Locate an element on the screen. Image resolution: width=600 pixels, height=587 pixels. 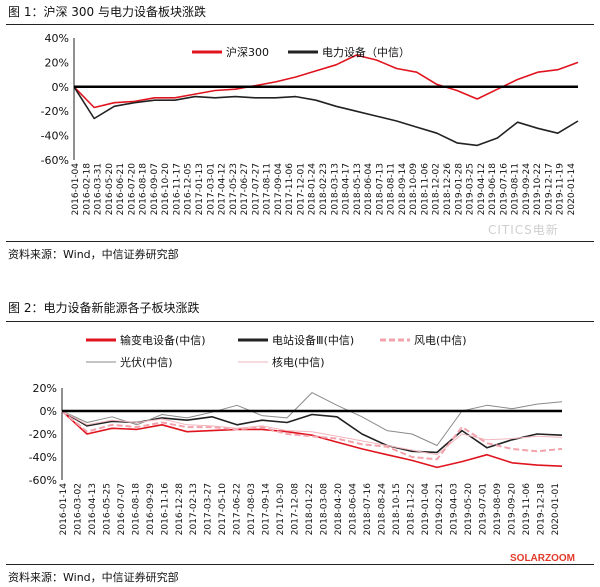
x-tick-label: 2016-09-07 is located at coordinates (155, 189).